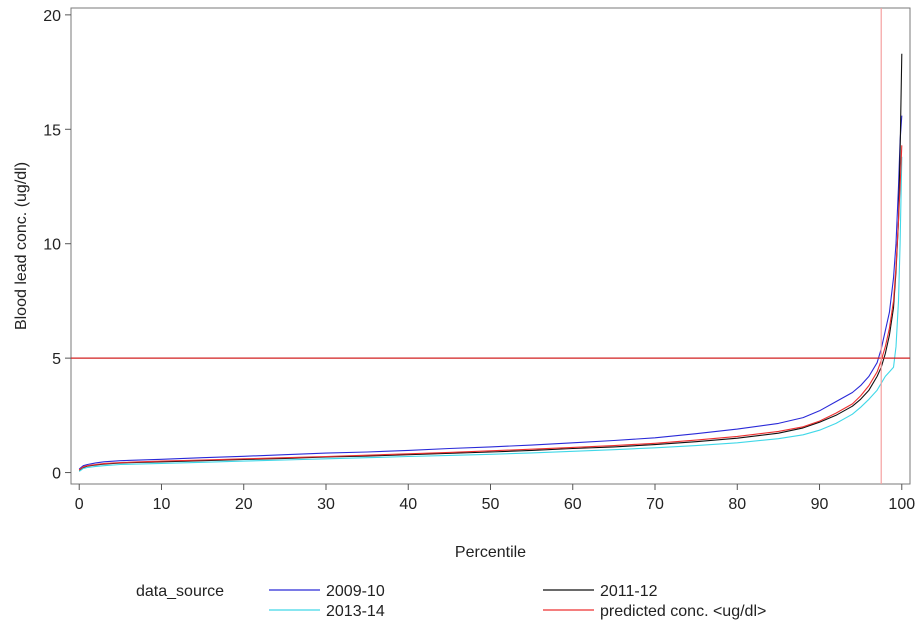  I want to click on x-tick-label: 50, so click(491, 504).